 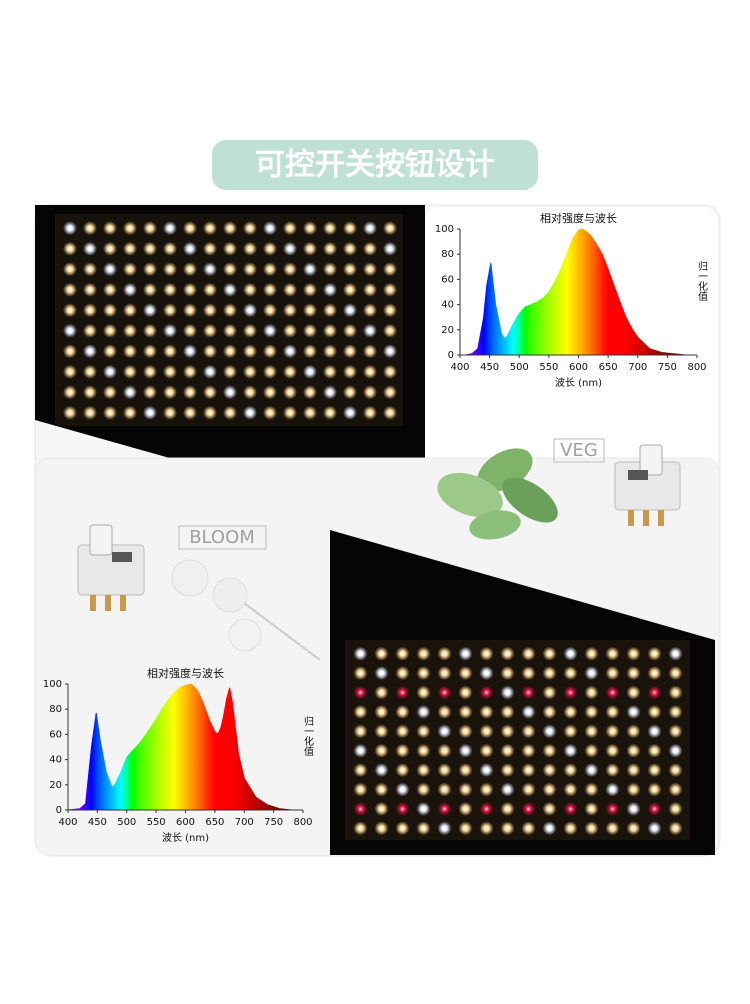 I want to click on header-pill, so click(x=375, y=165).